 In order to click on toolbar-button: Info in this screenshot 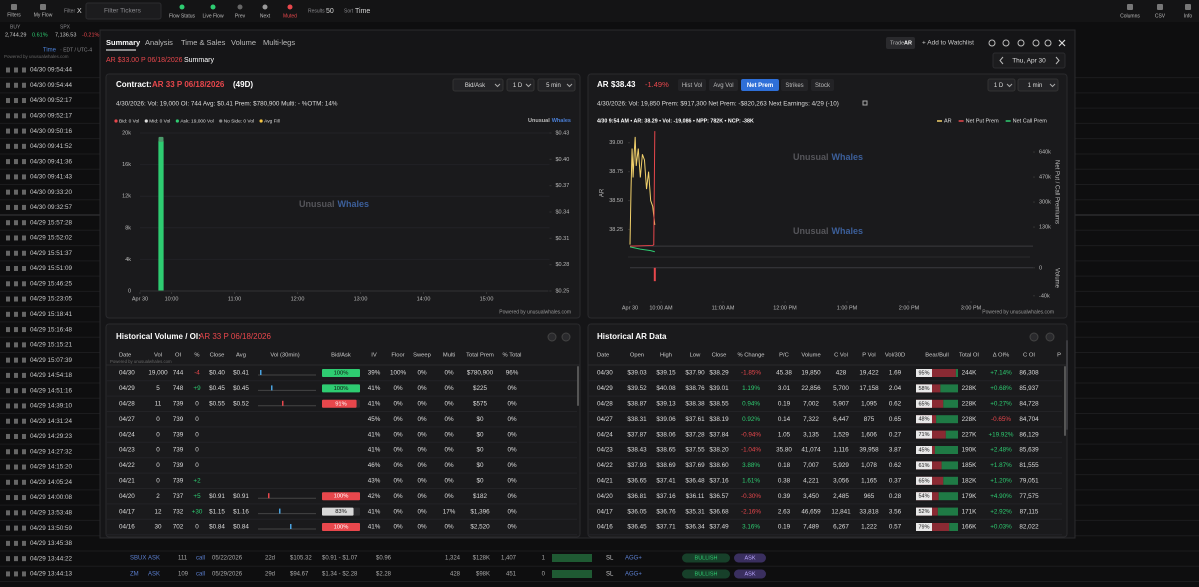, I will do `click(1188, 16)`.